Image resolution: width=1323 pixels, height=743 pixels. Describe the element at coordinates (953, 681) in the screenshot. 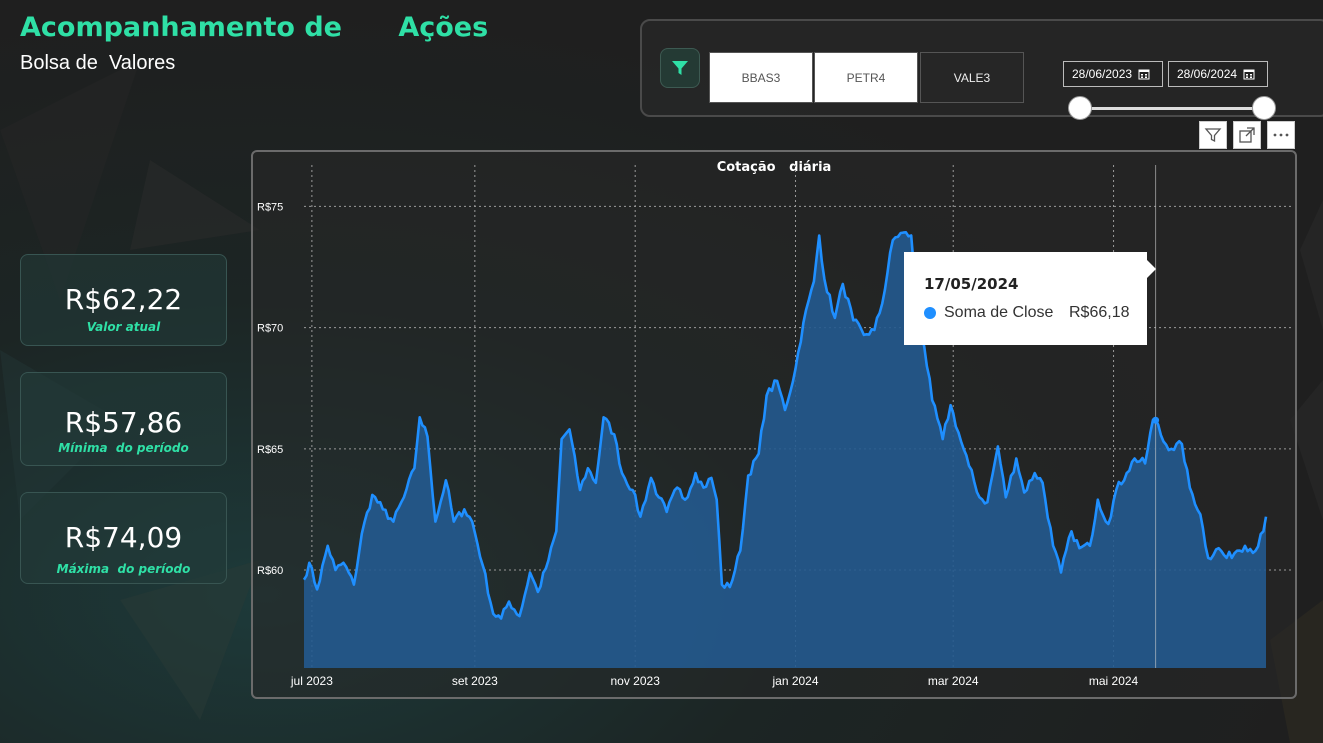

I see `x-tick-label: mar 2024` at that location.